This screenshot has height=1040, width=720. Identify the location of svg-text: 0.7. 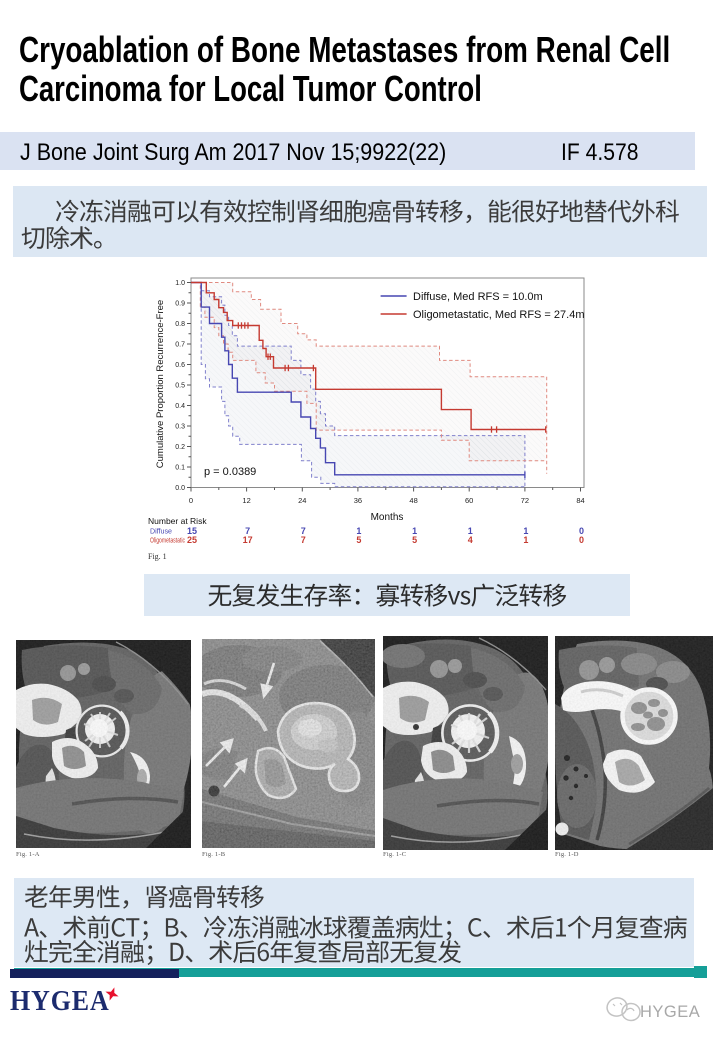
(180, 345).